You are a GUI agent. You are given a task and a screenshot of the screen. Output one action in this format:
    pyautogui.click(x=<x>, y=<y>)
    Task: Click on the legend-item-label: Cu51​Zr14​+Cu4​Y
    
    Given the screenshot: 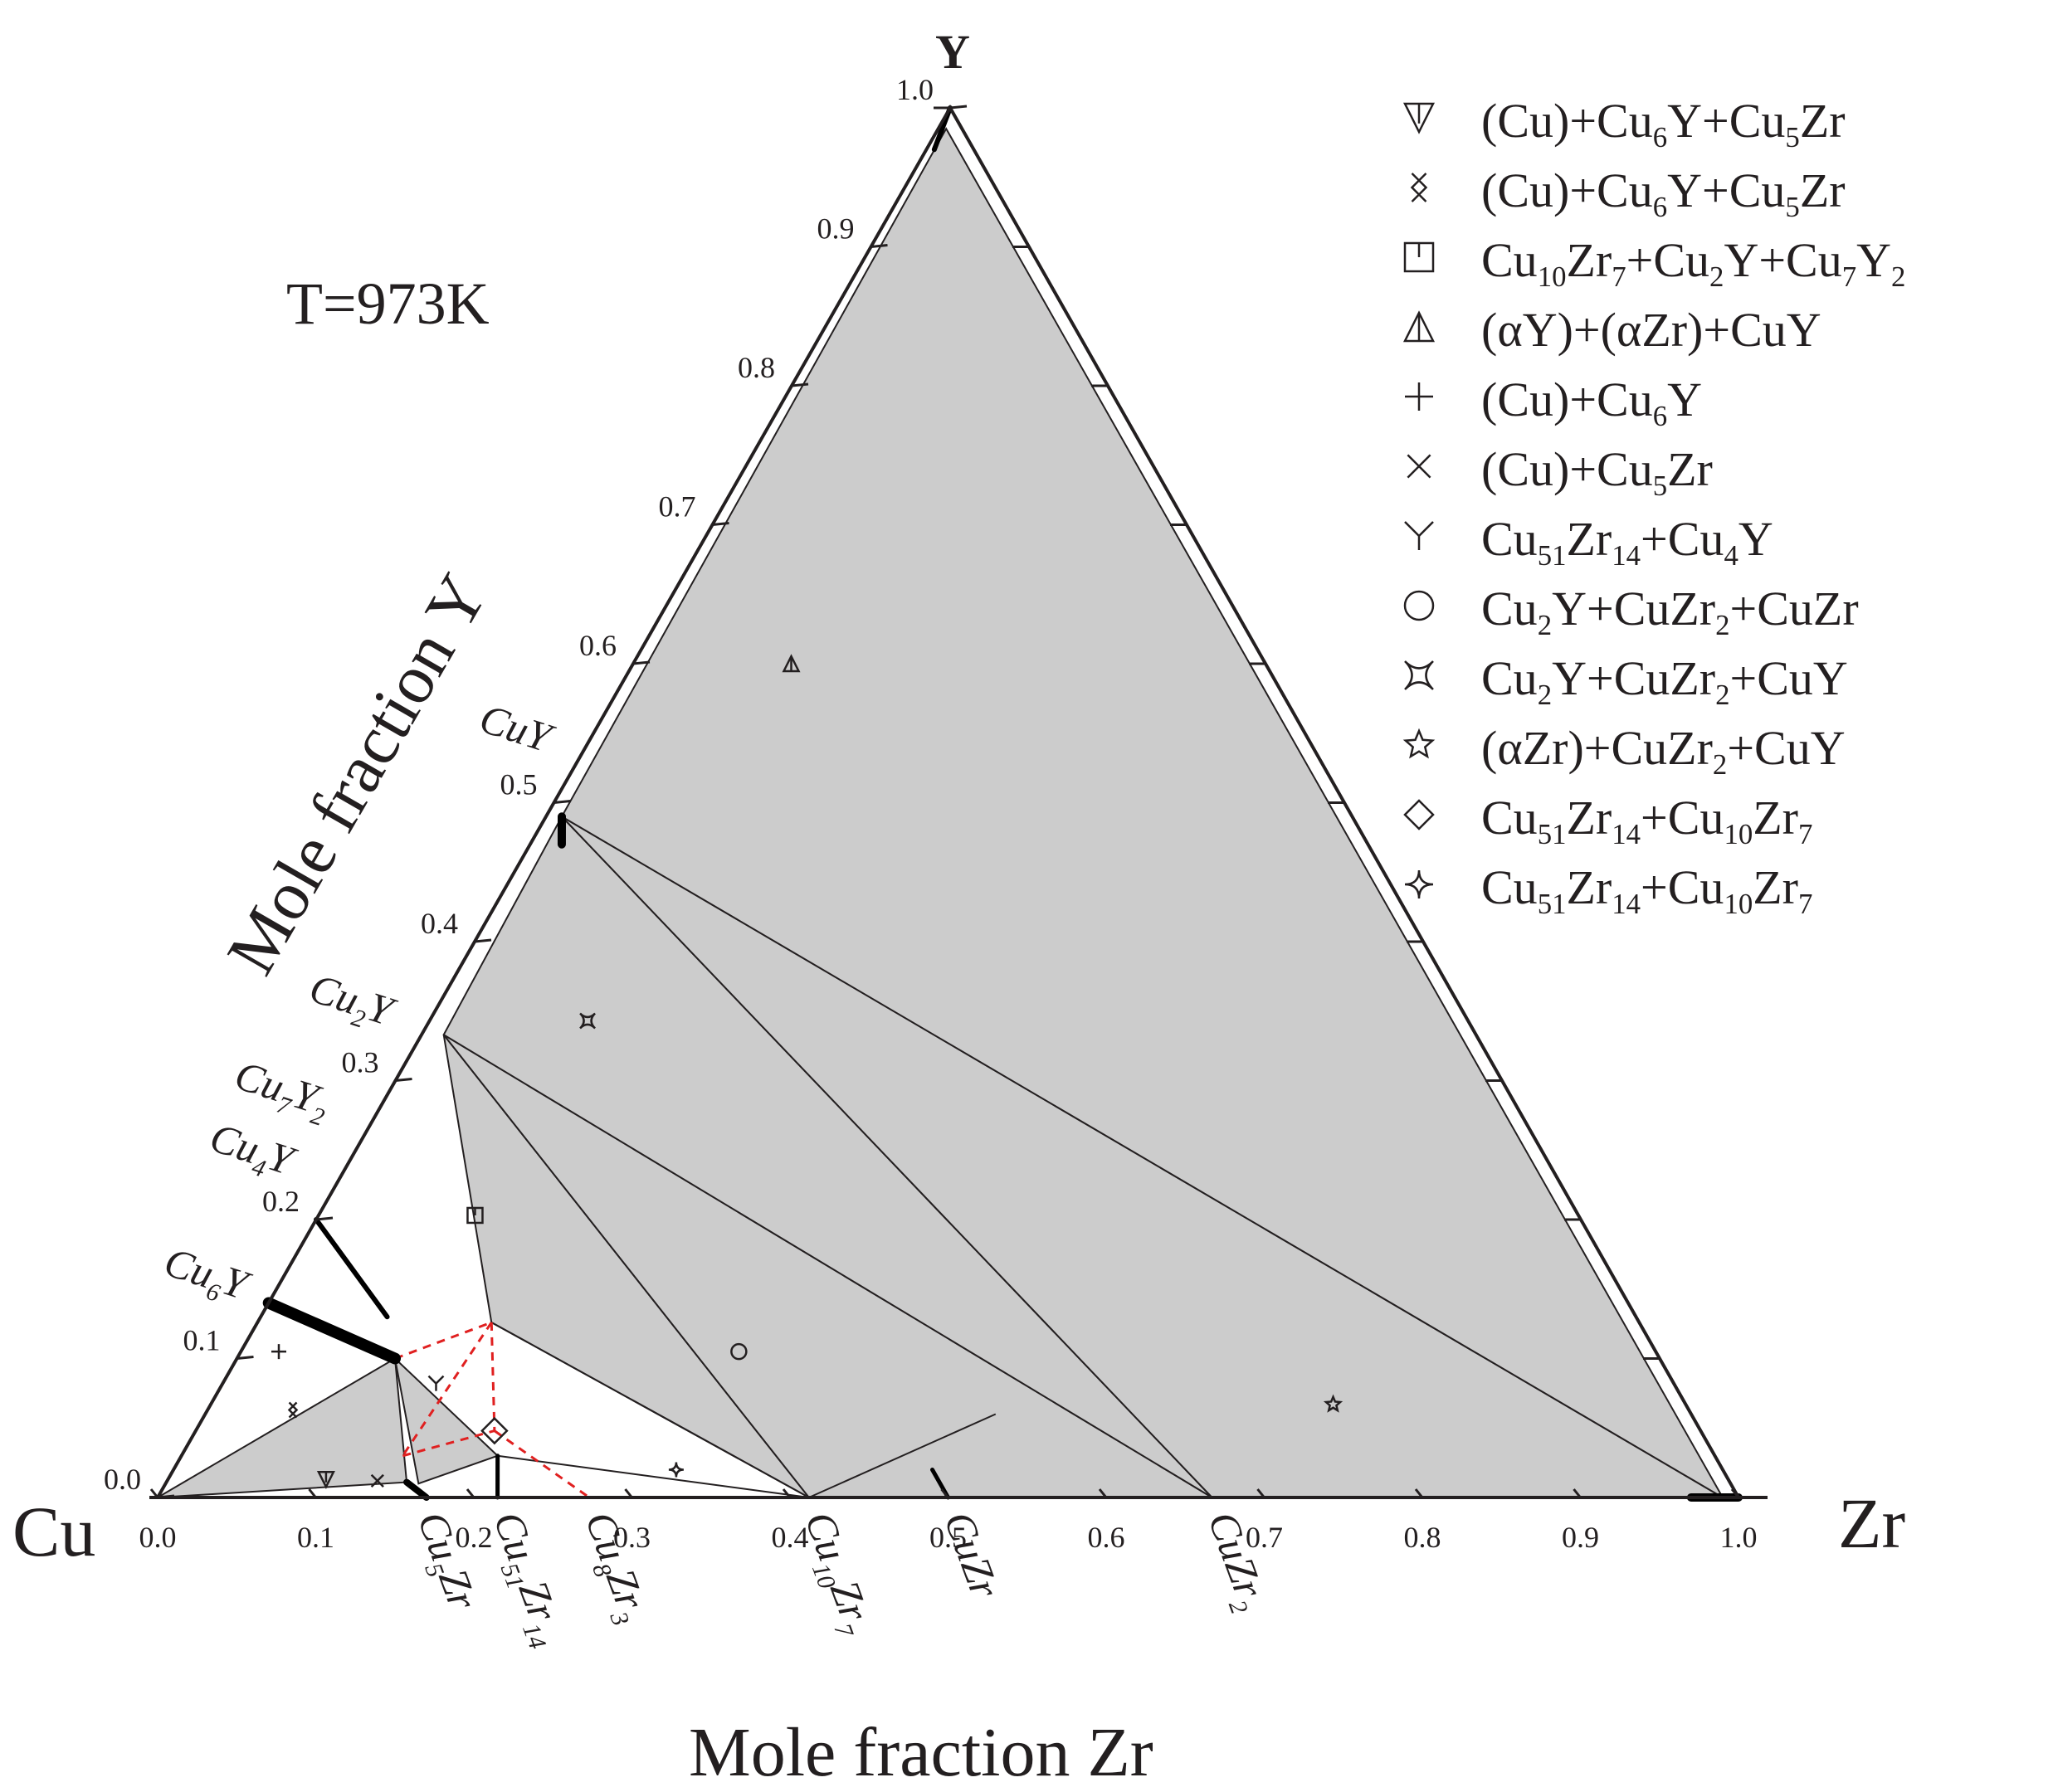 What is the action you would take?
    pyautogui.click(x=1627, y=542)
    